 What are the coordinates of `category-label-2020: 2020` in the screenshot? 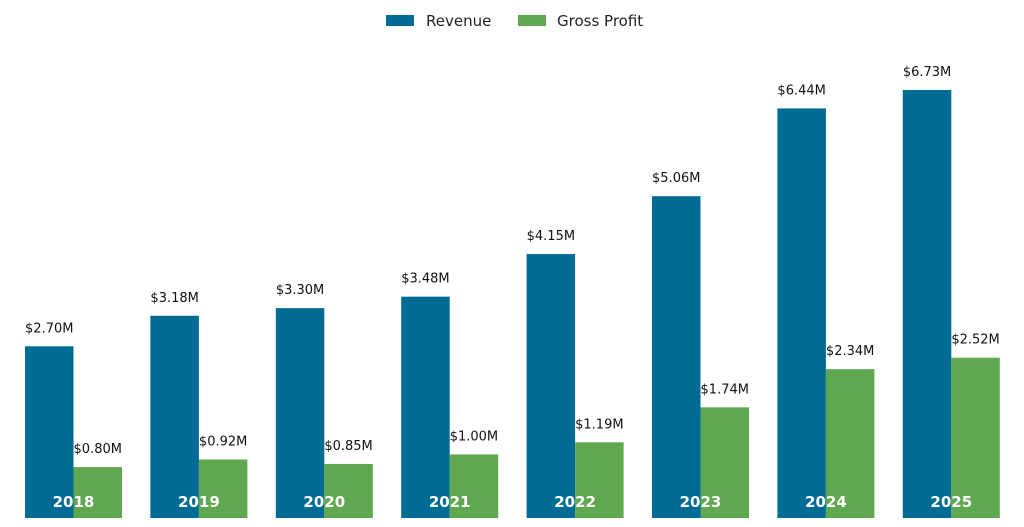 It's located at (324, 502).